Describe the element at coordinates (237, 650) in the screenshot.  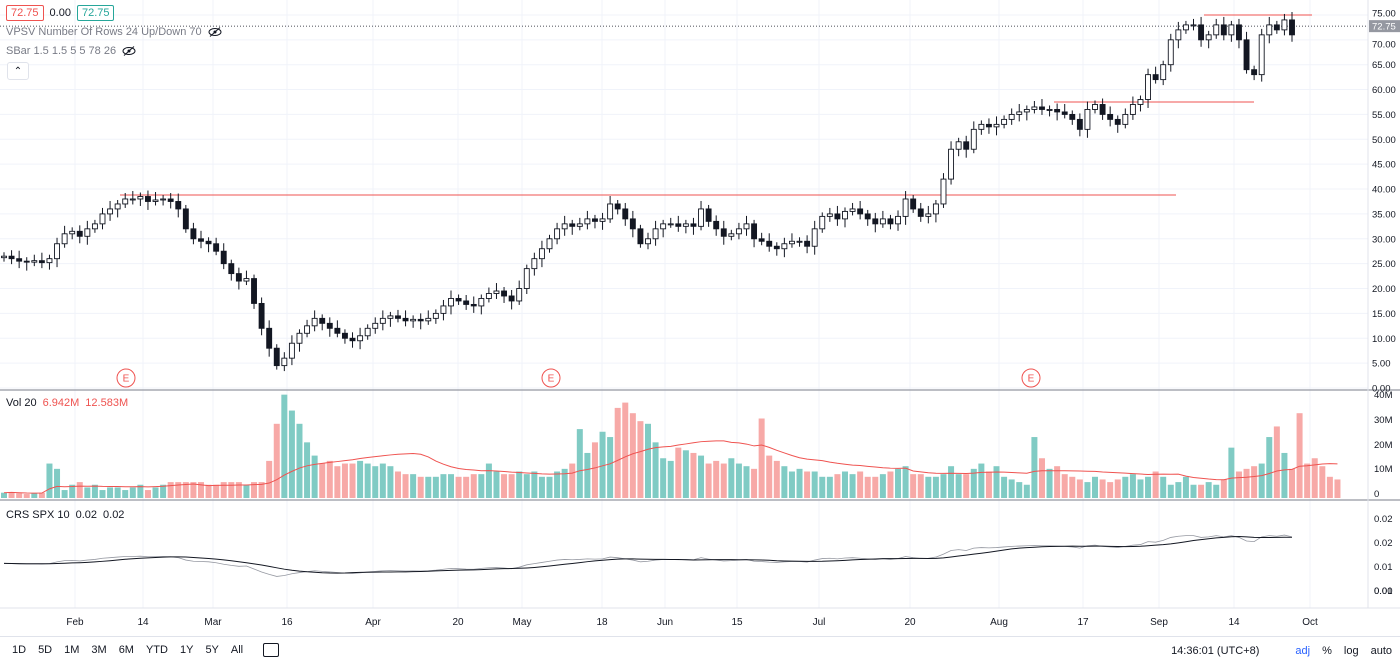
I see `range-button-all: All` at that location.